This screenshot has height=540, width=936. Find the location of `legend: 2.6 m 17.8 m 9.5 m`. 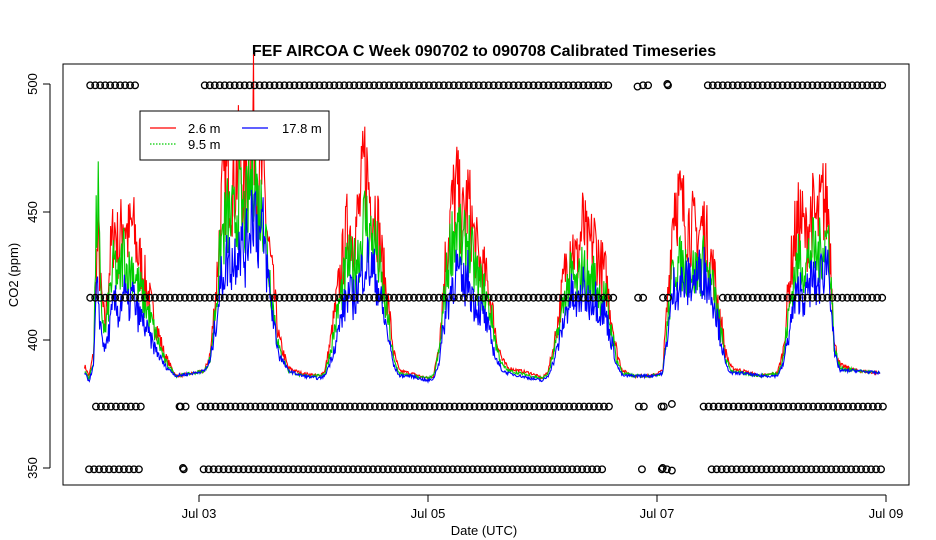

legend: 2.6 m 17.8 m 9.5 m is located at coordinates (234, 135).